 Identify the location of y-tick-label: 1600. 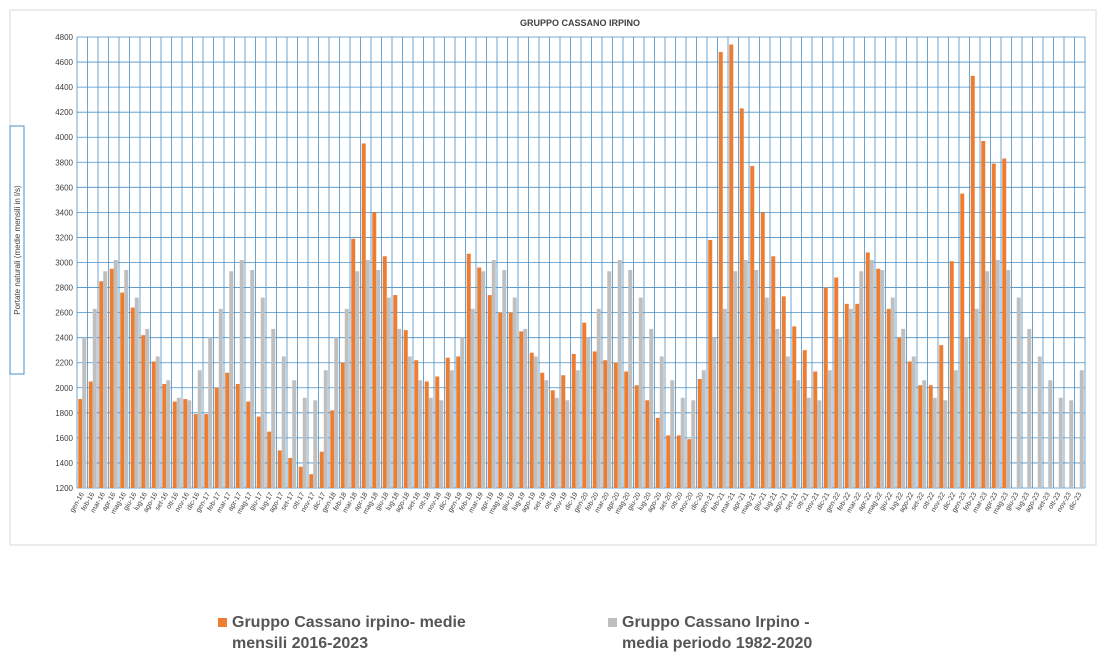
(64, 438).